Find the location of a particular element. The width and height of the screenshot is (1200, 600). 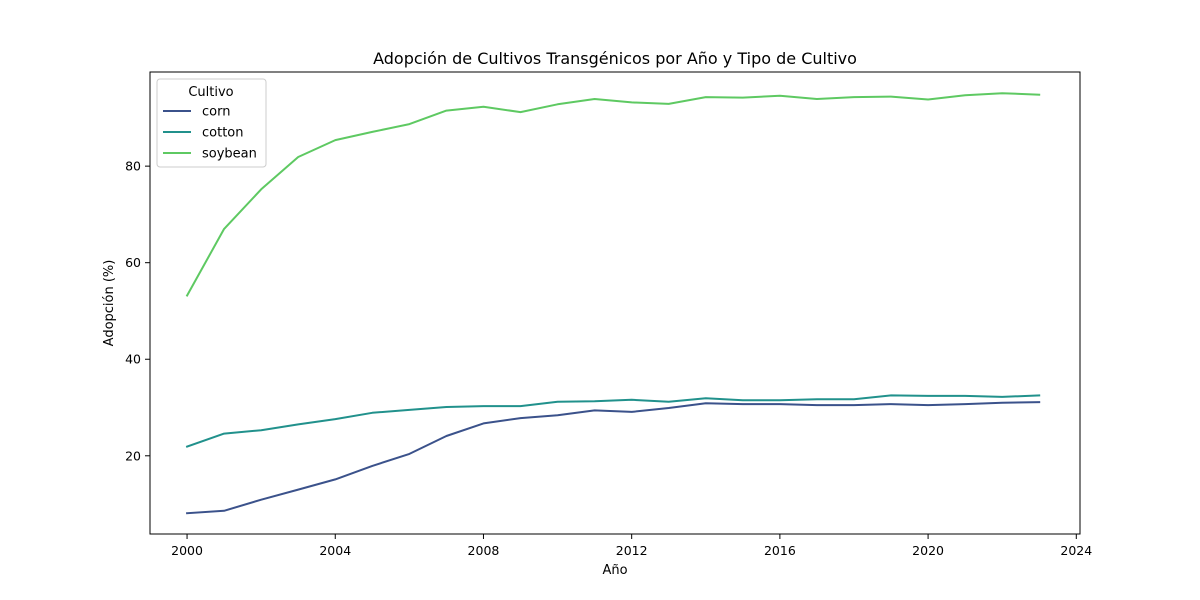

x-axis: 2000 2004 2008 2012 2016 2020 2024 is located at coordinates (631, 546).